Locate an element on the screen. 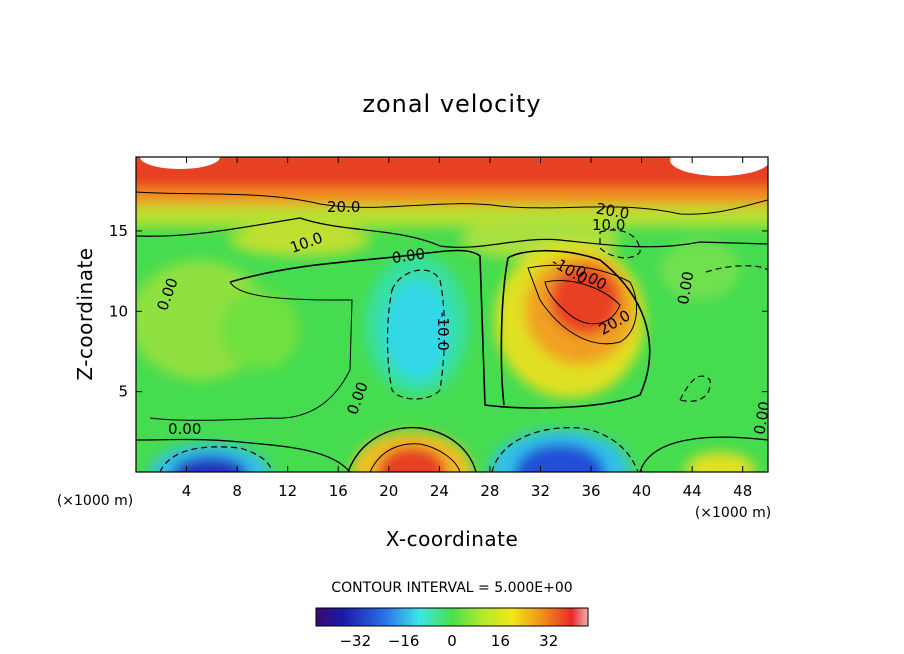 This screenshot has height=654, width=904. x-tick-label: 44 is located at coordinates (692, 491).